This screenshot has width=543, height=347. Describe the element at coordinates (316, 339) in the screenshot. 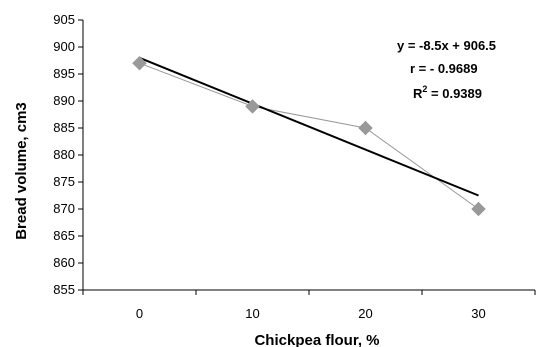

I see `x-axis-title: Chickpea flour, %` at that location.